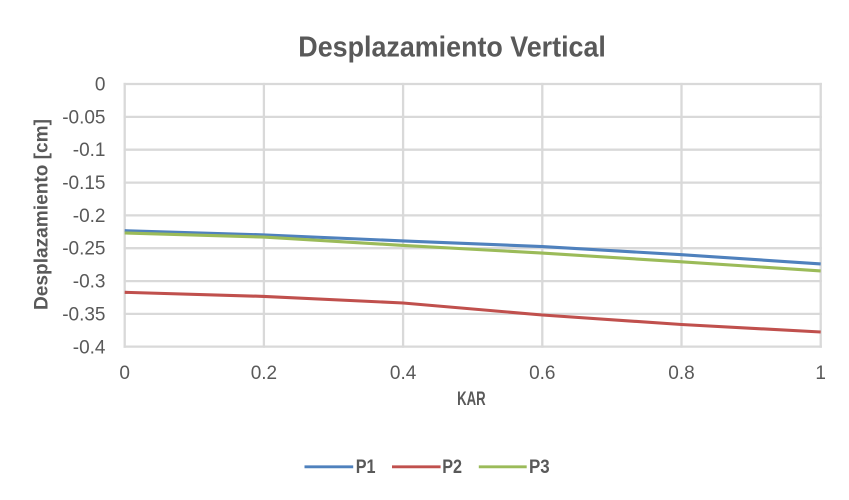 The image size is (849, 500). I want to click on svg-text: -0.35, so click(83, 314).